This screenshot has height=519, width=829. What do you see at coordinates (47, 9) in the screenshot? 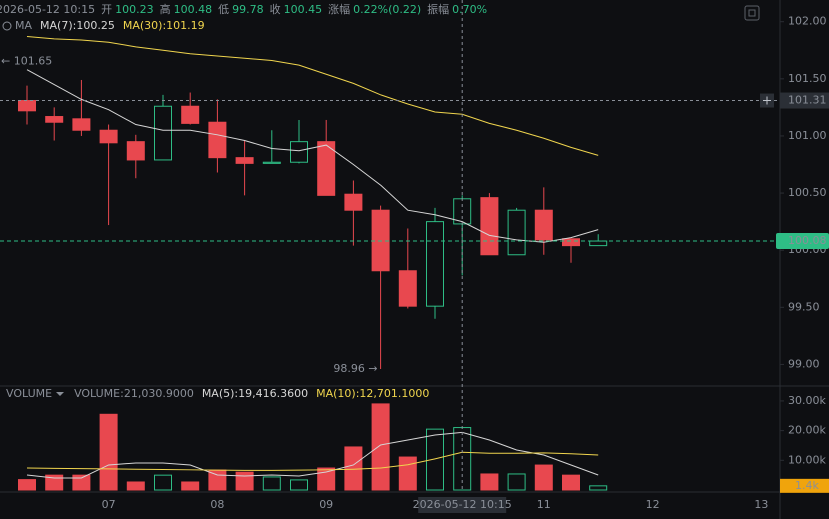
I see `header-time: 2026-05-12 10:15` at bounding box center [47, 9].